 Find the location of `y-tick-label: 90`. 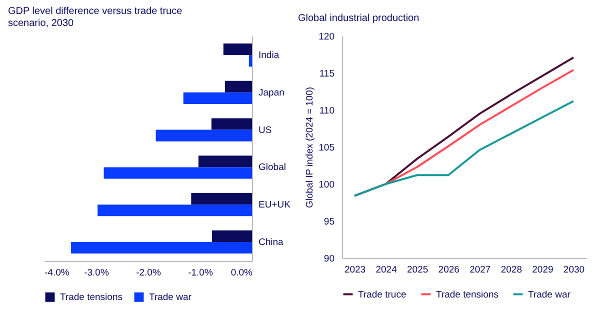

y-tick-label: 90 is located at coordinates (329, 259).